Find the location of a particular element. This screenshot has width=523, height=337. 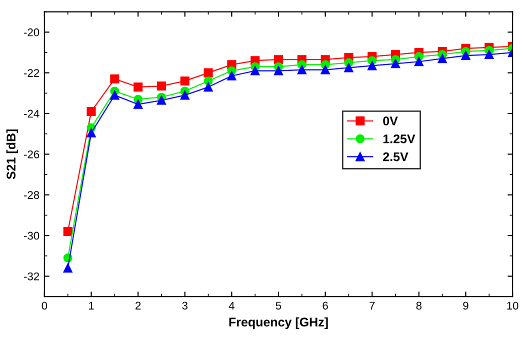

y-tick-label: -22 is located at coordinates (32, 73).